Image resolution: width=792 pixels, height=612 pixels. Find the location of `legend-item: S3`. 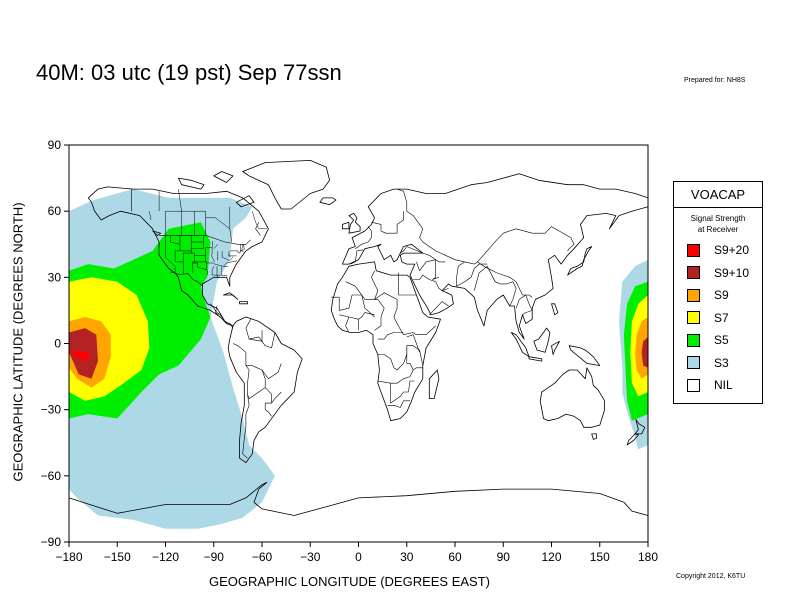

legend-item: S3 is located at coordinates (718, 363).